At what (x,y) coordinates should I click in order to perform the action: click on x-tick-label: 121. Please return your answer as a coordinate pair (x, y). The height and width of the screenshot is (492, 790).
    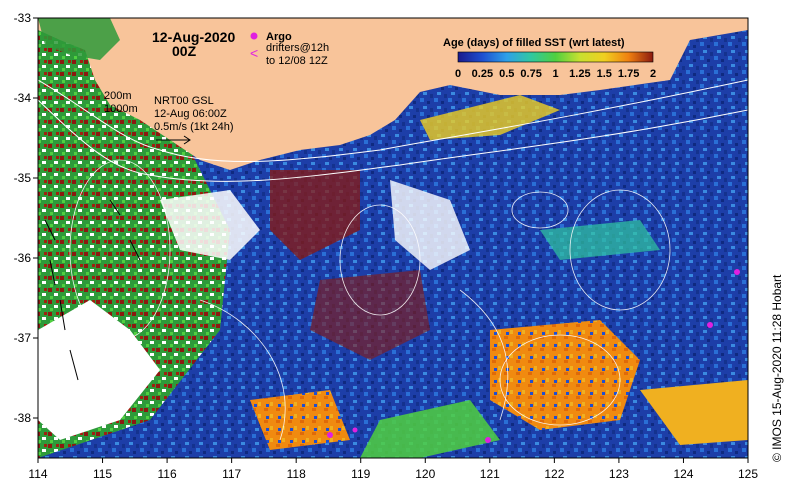
    Looking at the image, I should click on (490, 474).